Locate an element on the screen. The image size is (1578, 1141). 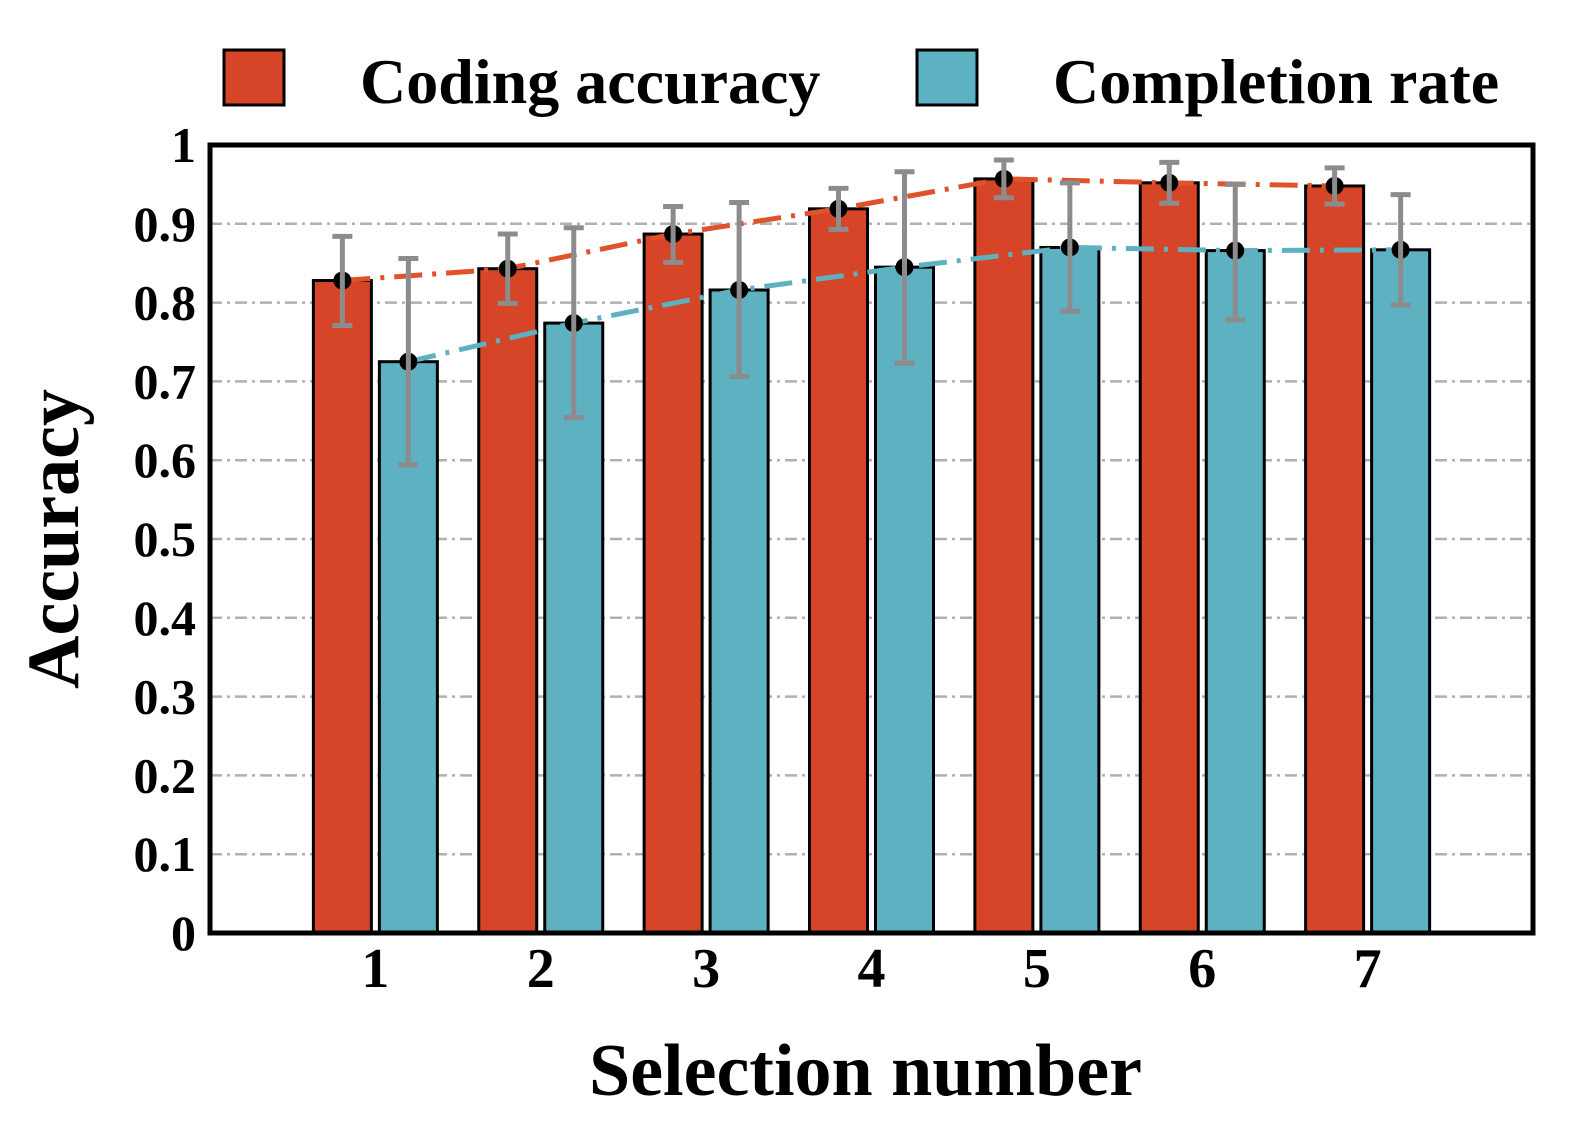
y-tick-label: 0.5 is located at coordinates (165, 539).